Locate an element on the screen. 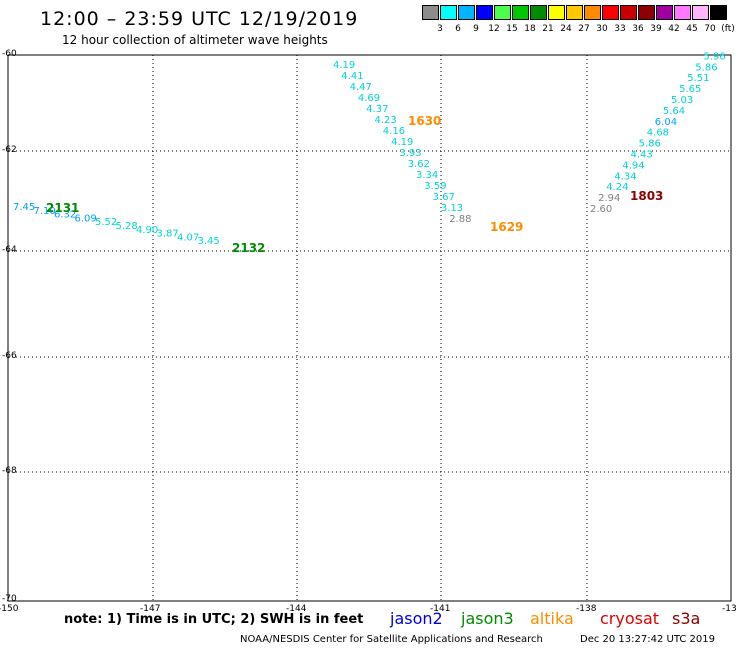  pass-time-label: 2132 is located at coordinates (248, 248).